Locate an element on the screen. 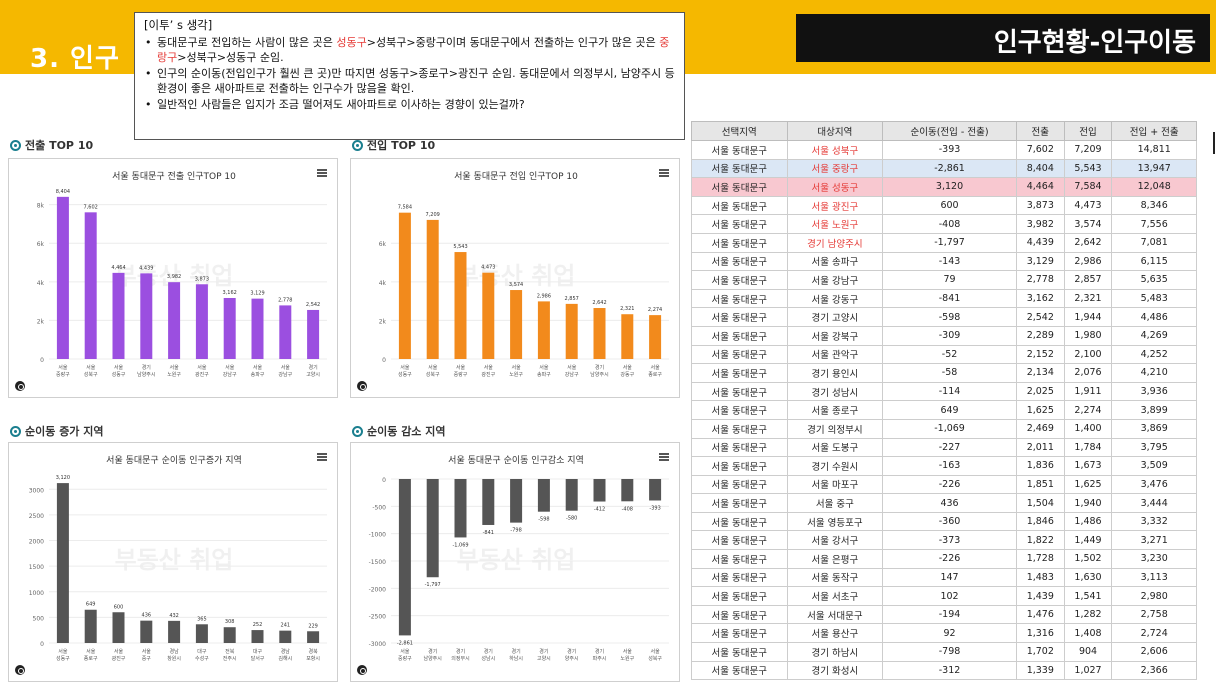  table-row: 서울 동대문구 서울 동작구 147 1,483 1,630 3,113 is located at coordinates (944, 577).